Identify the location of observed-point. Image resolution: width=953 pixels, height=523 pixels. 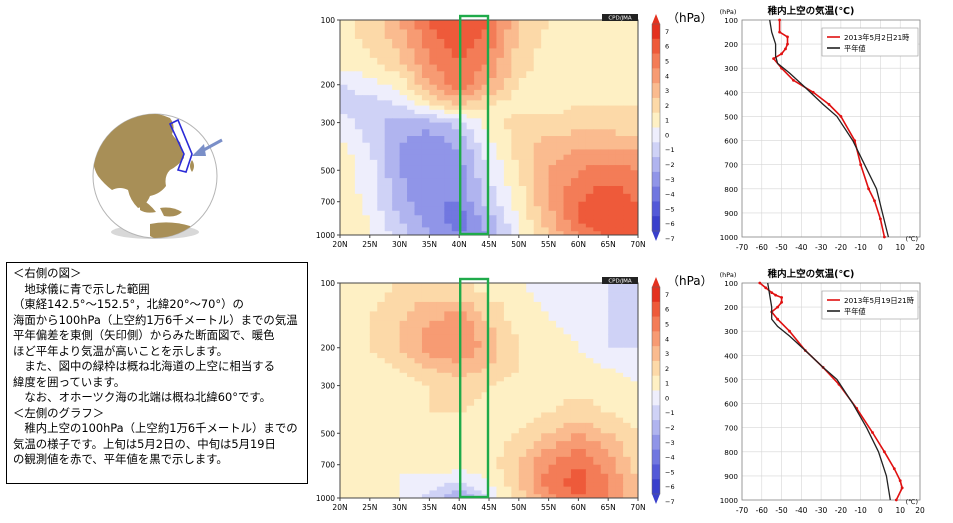
(777, 307).